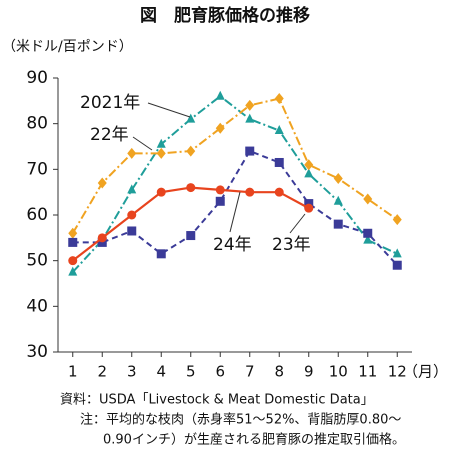  What do you see at coordinates (102, 372) in the screenshot?
I see `x-tick-label: 2` at bounding box center [102, 372].